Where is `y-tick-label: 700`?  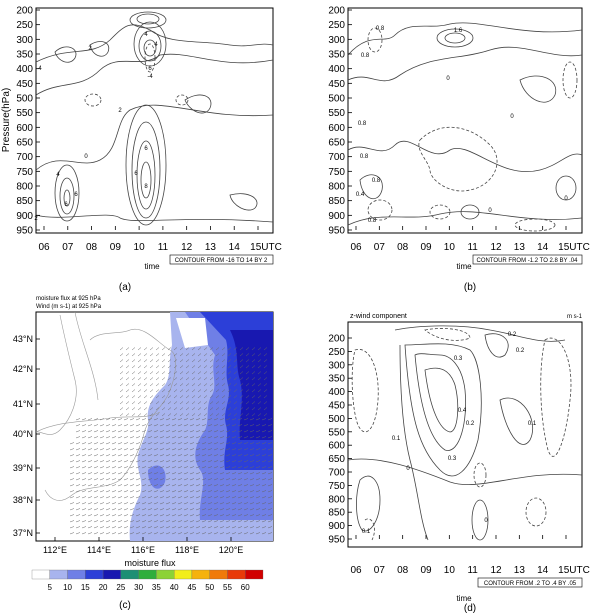
y-tick-label: 700 is located at coordinates (336, 157).